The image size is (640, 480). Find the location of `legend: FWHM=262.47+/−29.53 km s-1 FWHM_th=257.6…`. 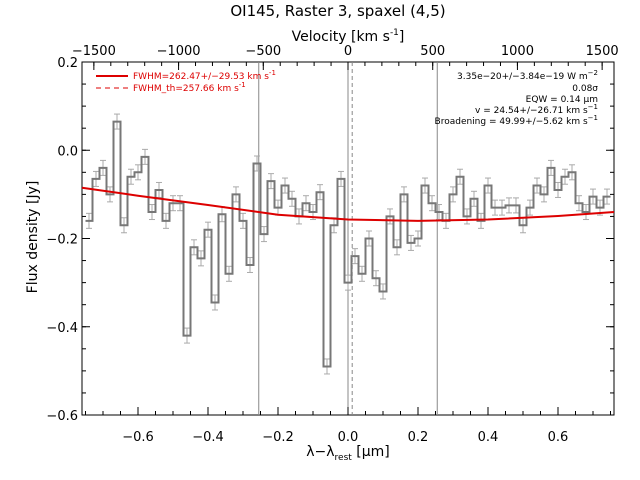

legend: FWHM=262.47+/−29.53 km s-1 FWHM_th=257.6… is located at coordinates (186, 81).